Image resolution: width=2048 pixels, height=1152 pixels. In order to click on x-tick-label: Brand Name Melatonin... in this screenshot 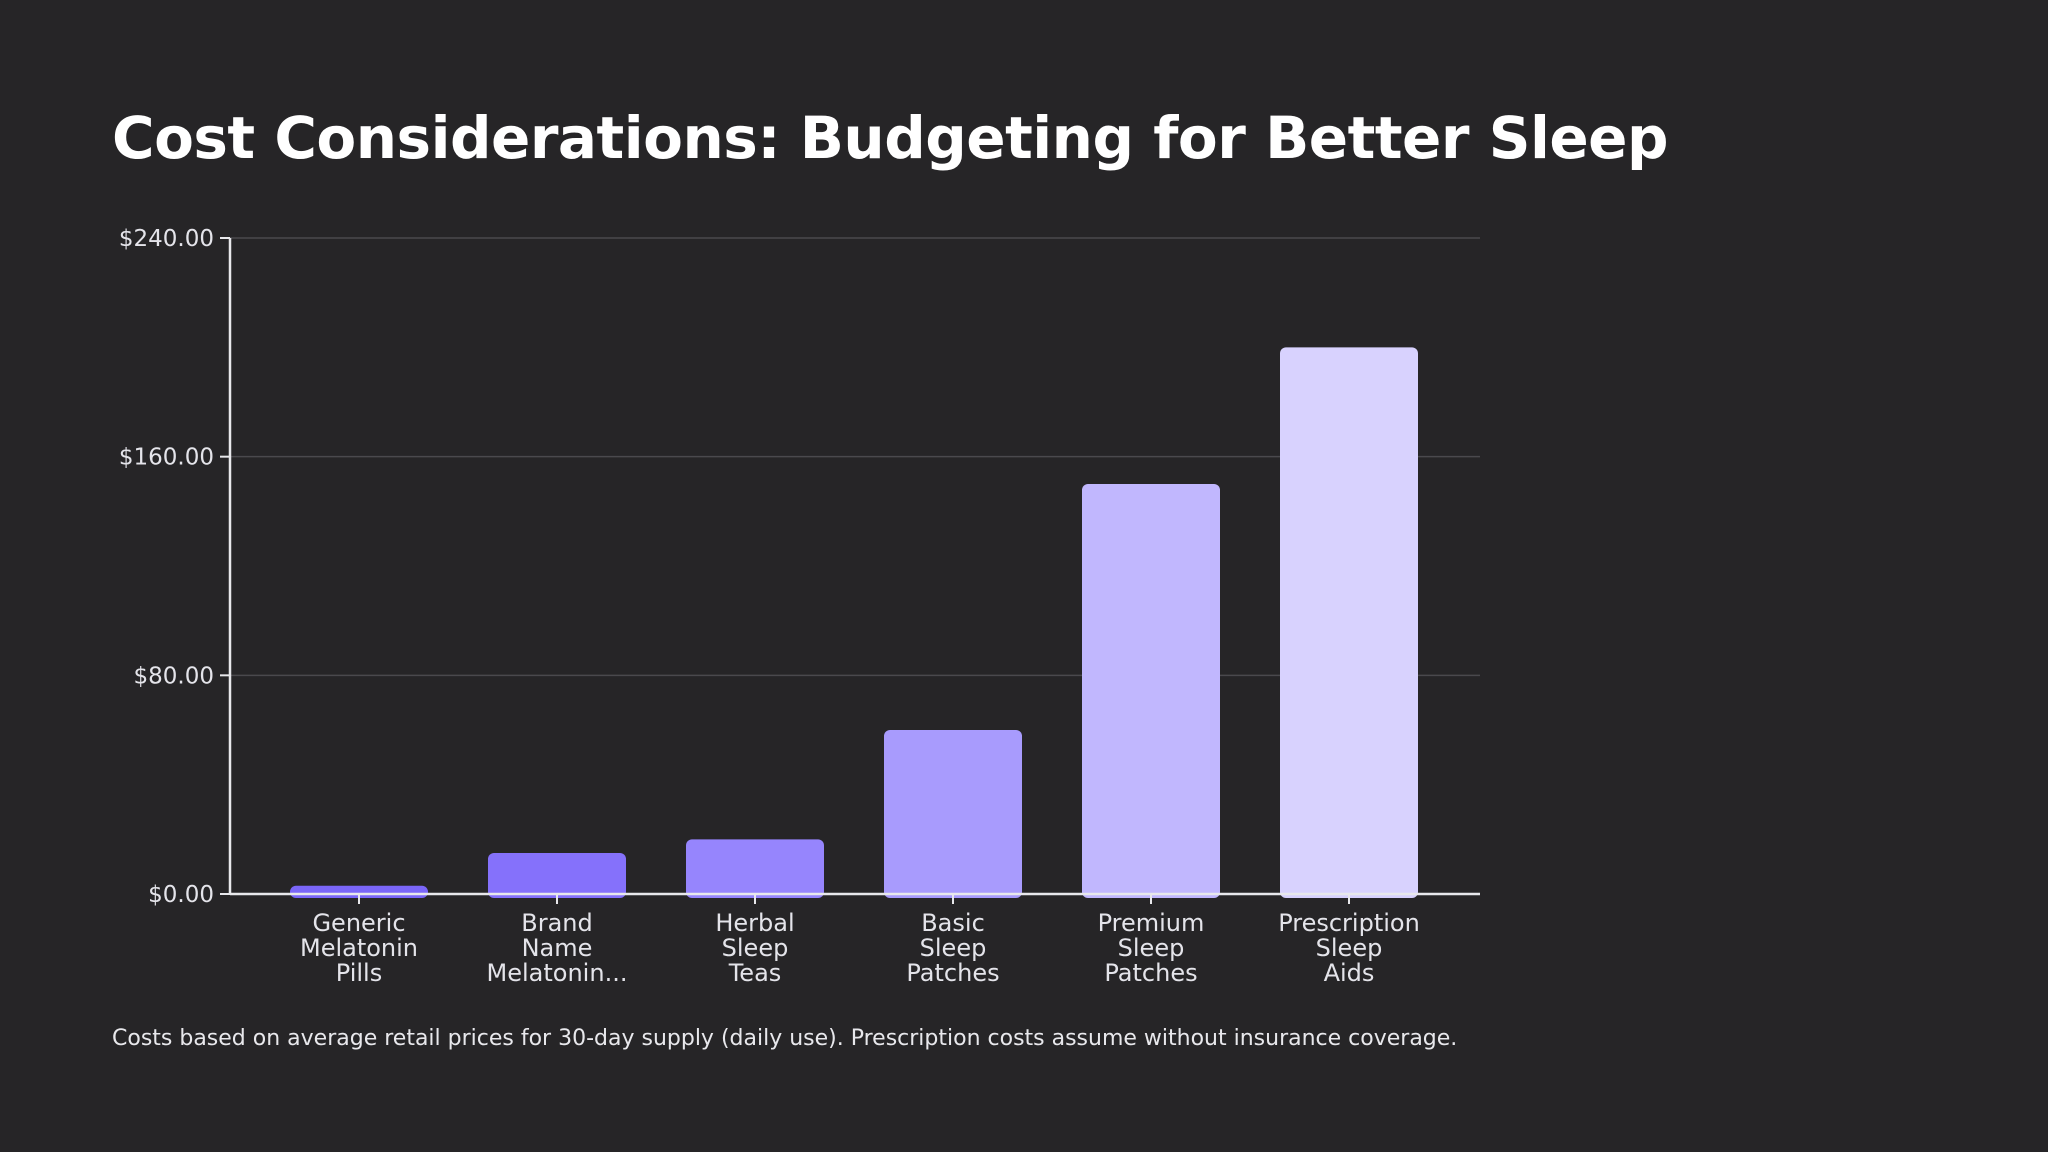, I will do `click(557, 948)`.